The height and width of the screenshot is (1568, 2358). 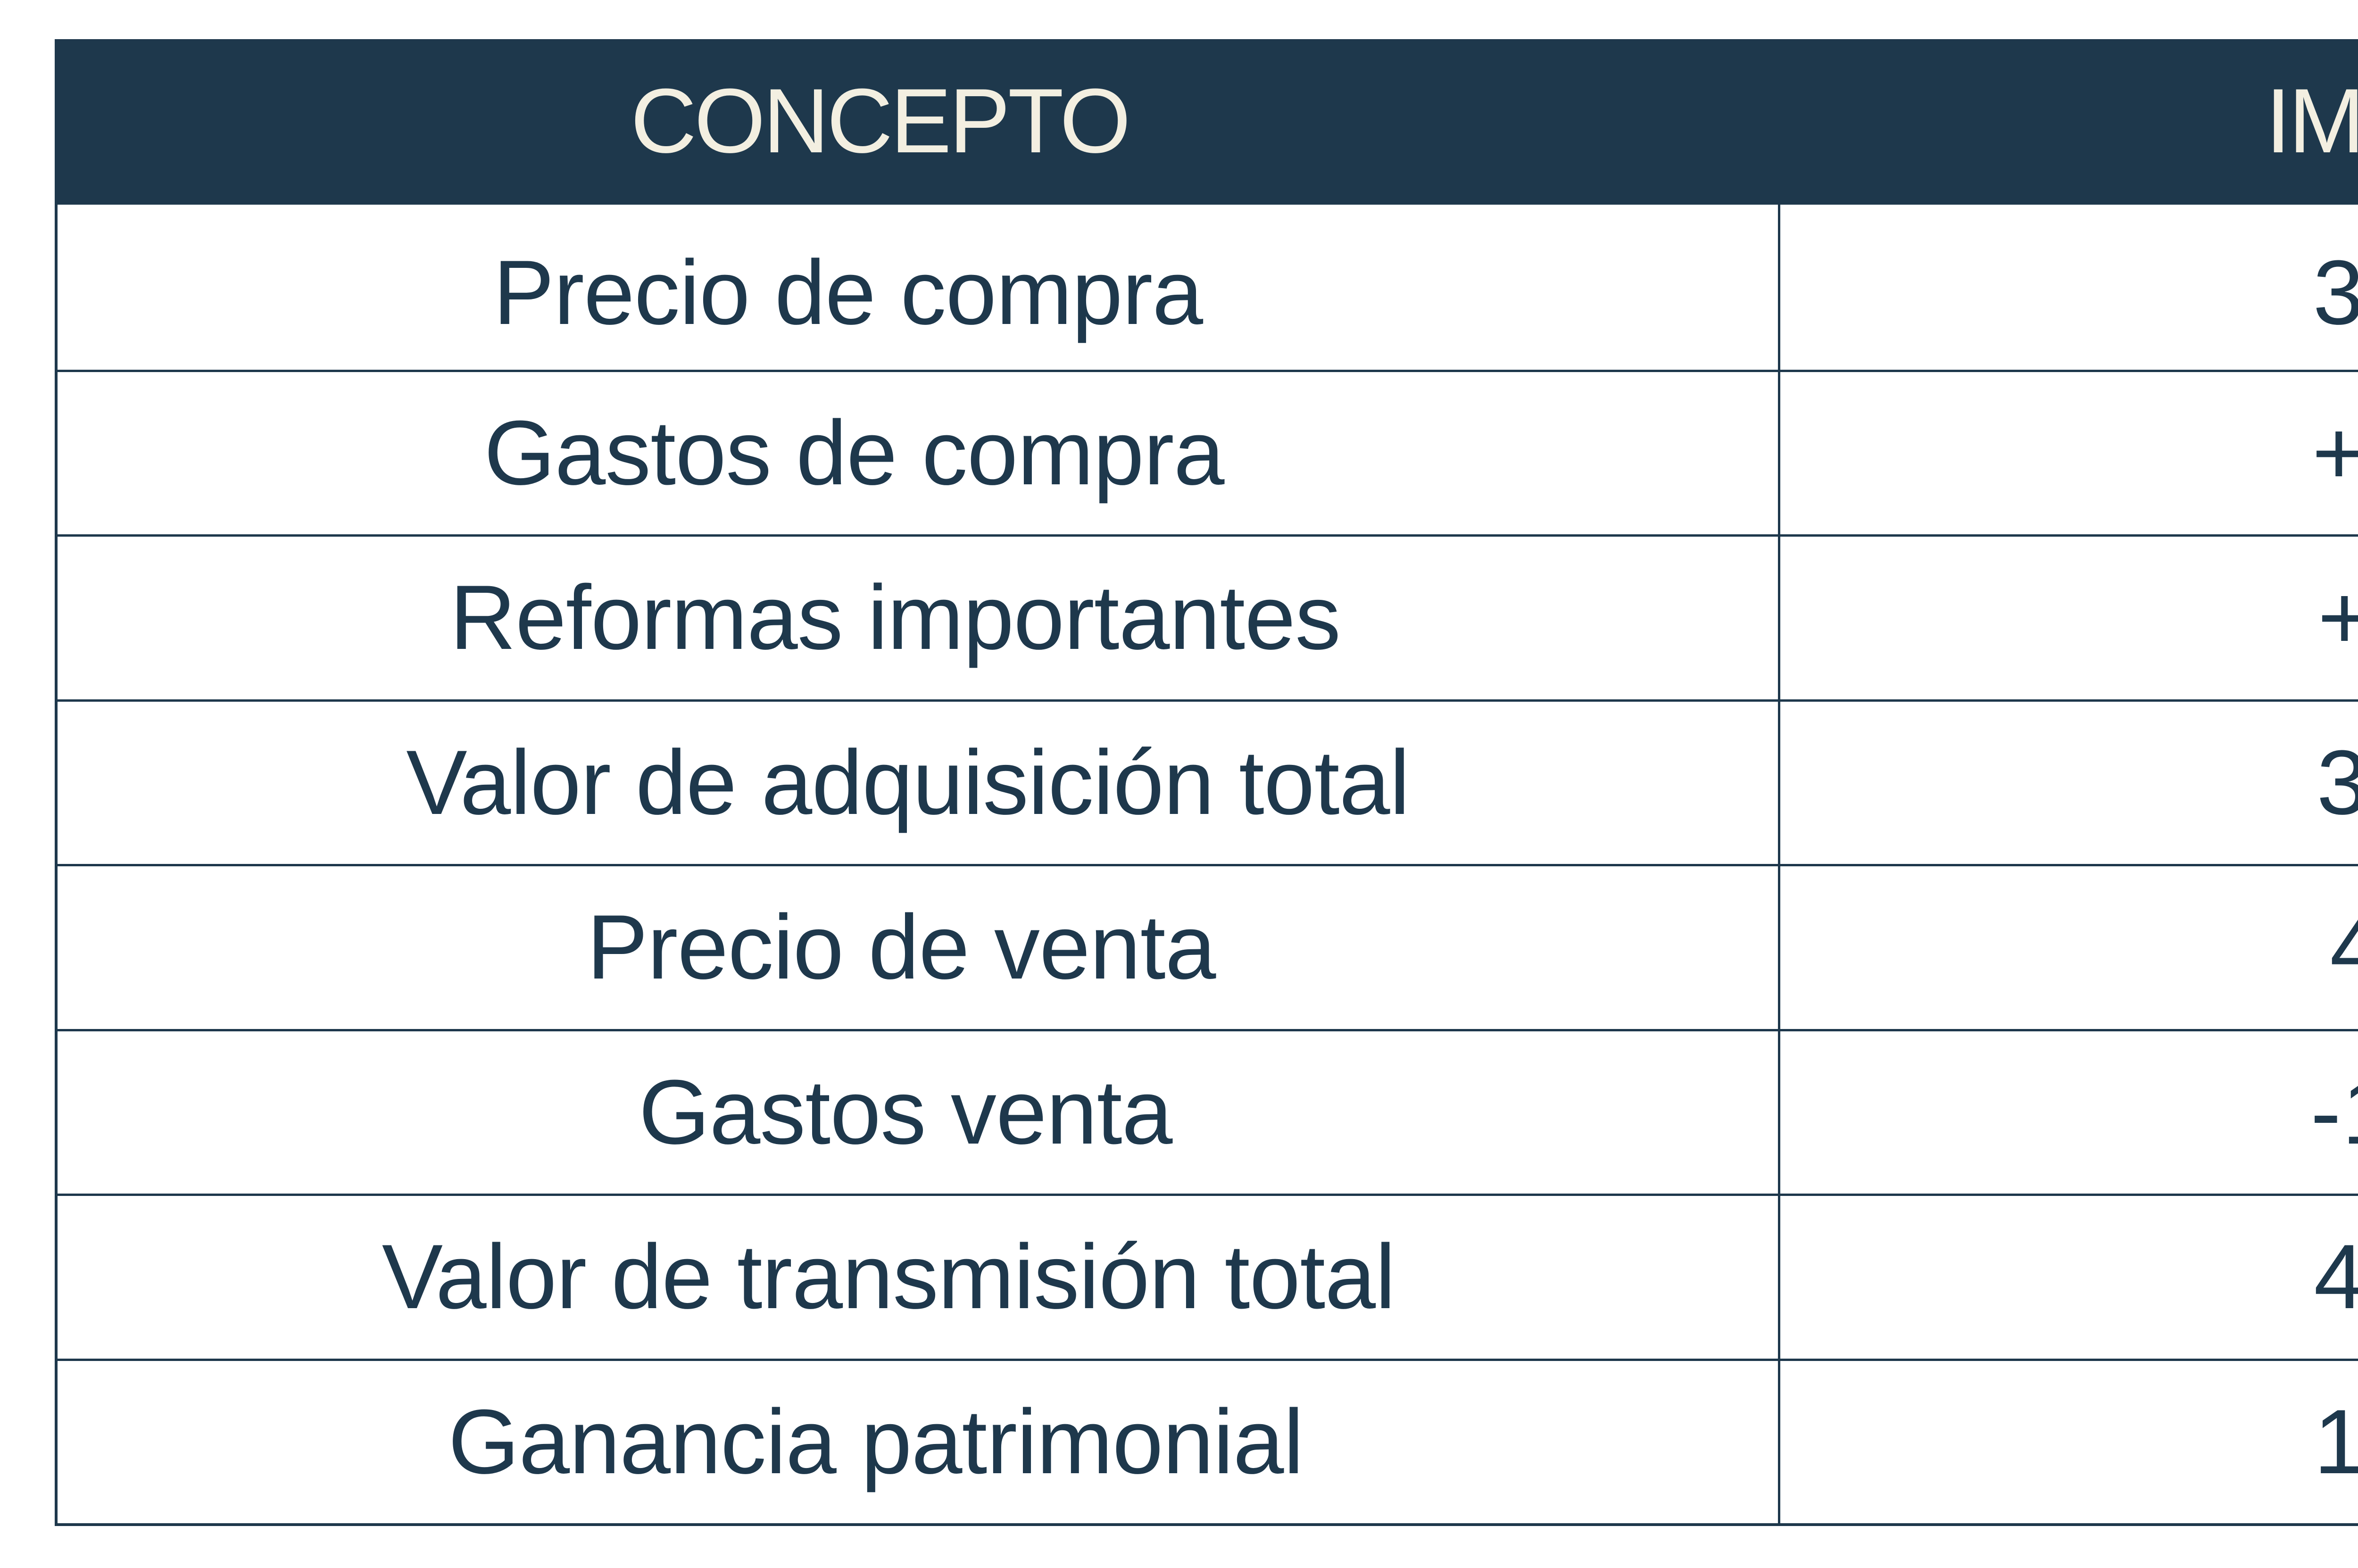 What do you see at coordinates (2068, 947) in the screenshot?
I see `cell-importe: 450.000` at bounding box center [2068, 947].